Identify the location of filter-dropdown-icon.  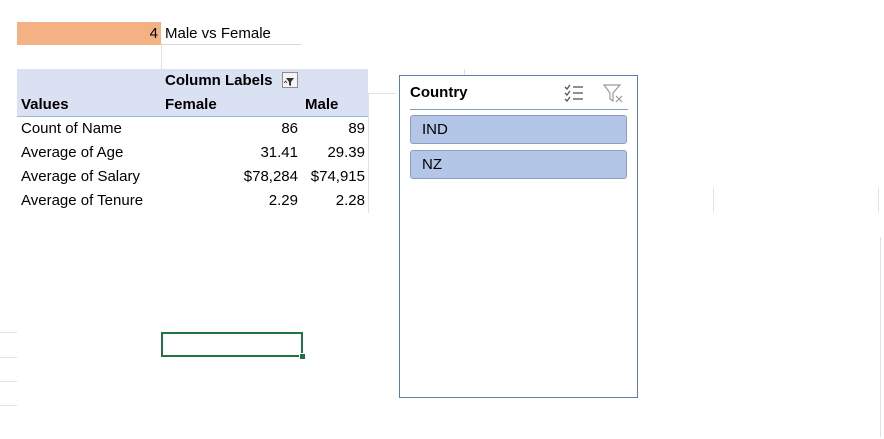
(288, 82).